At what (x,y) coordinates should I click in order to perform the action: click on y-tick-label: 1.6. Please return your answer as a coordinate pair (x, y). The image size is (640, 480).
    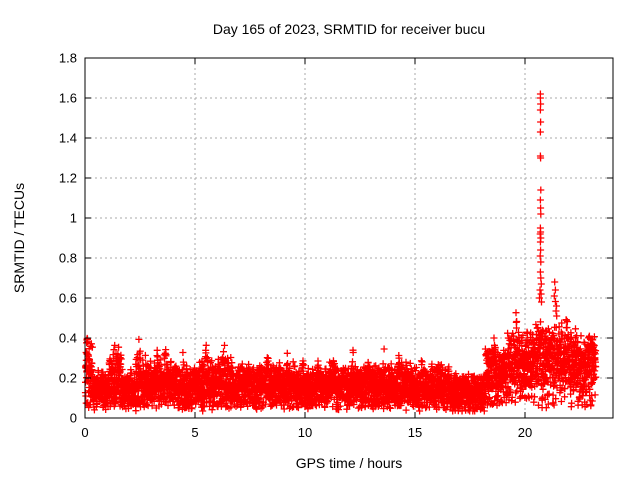
    Looking at the image, I should click on (68, 98).